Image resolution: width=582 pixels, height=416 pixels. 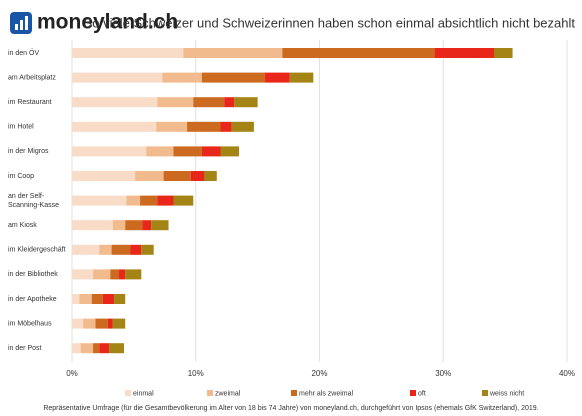 What do you see at coordinates (506, 393) in the screenshot?
I see `legend-label: weiss nicht` at bounding box center [506, 393].